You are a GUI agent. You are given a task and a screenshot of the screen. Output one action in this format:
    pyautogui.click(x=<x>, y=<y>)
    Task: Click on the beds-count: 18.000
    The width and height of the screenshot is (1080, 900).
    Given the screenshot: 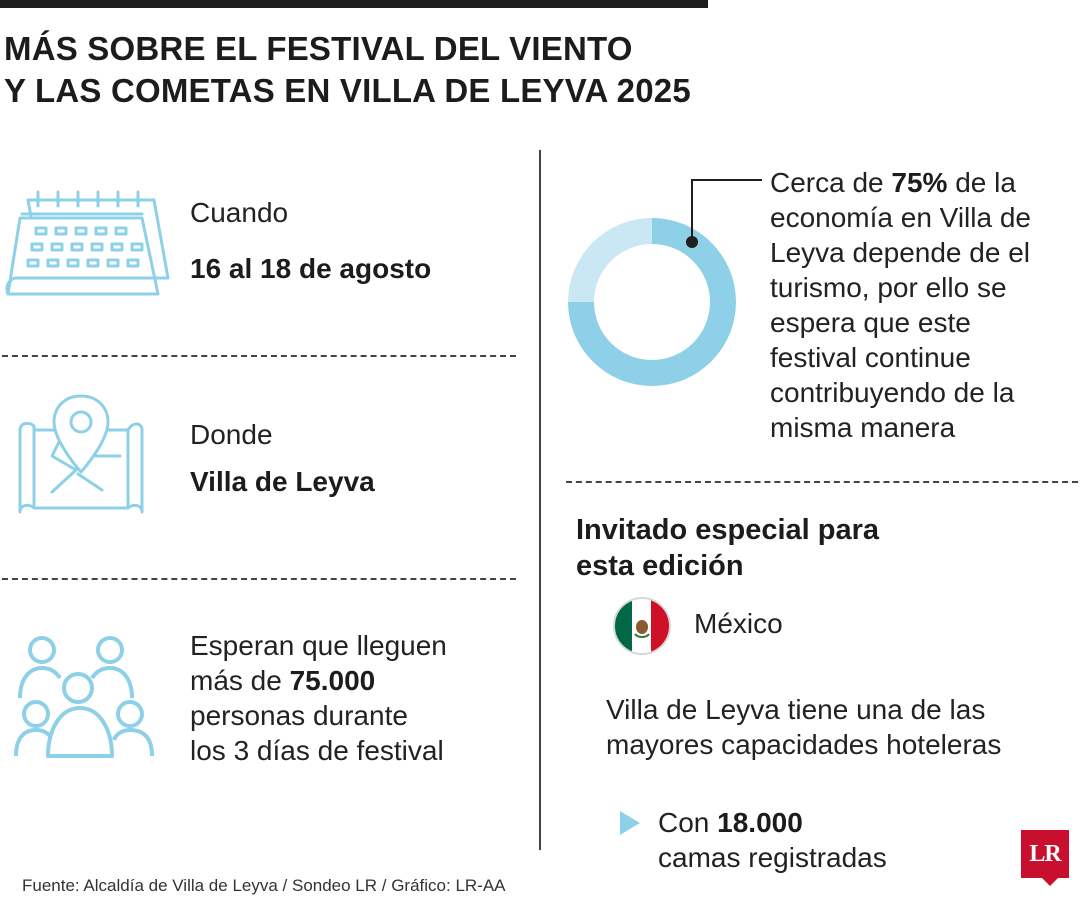 What is the action you would take?
    pyautogui.click(x=760, y=822)
    